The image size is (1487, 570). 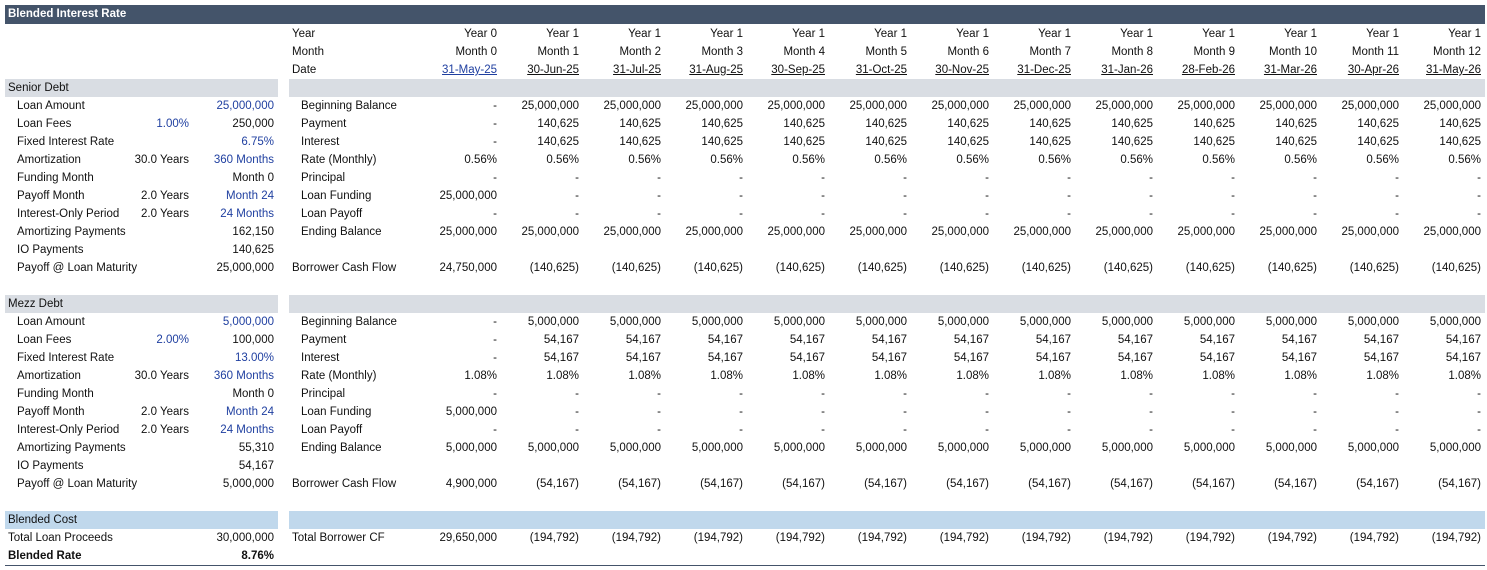 I want to click on mezz-input-label: Funding Month, so click(x=55, y=394).